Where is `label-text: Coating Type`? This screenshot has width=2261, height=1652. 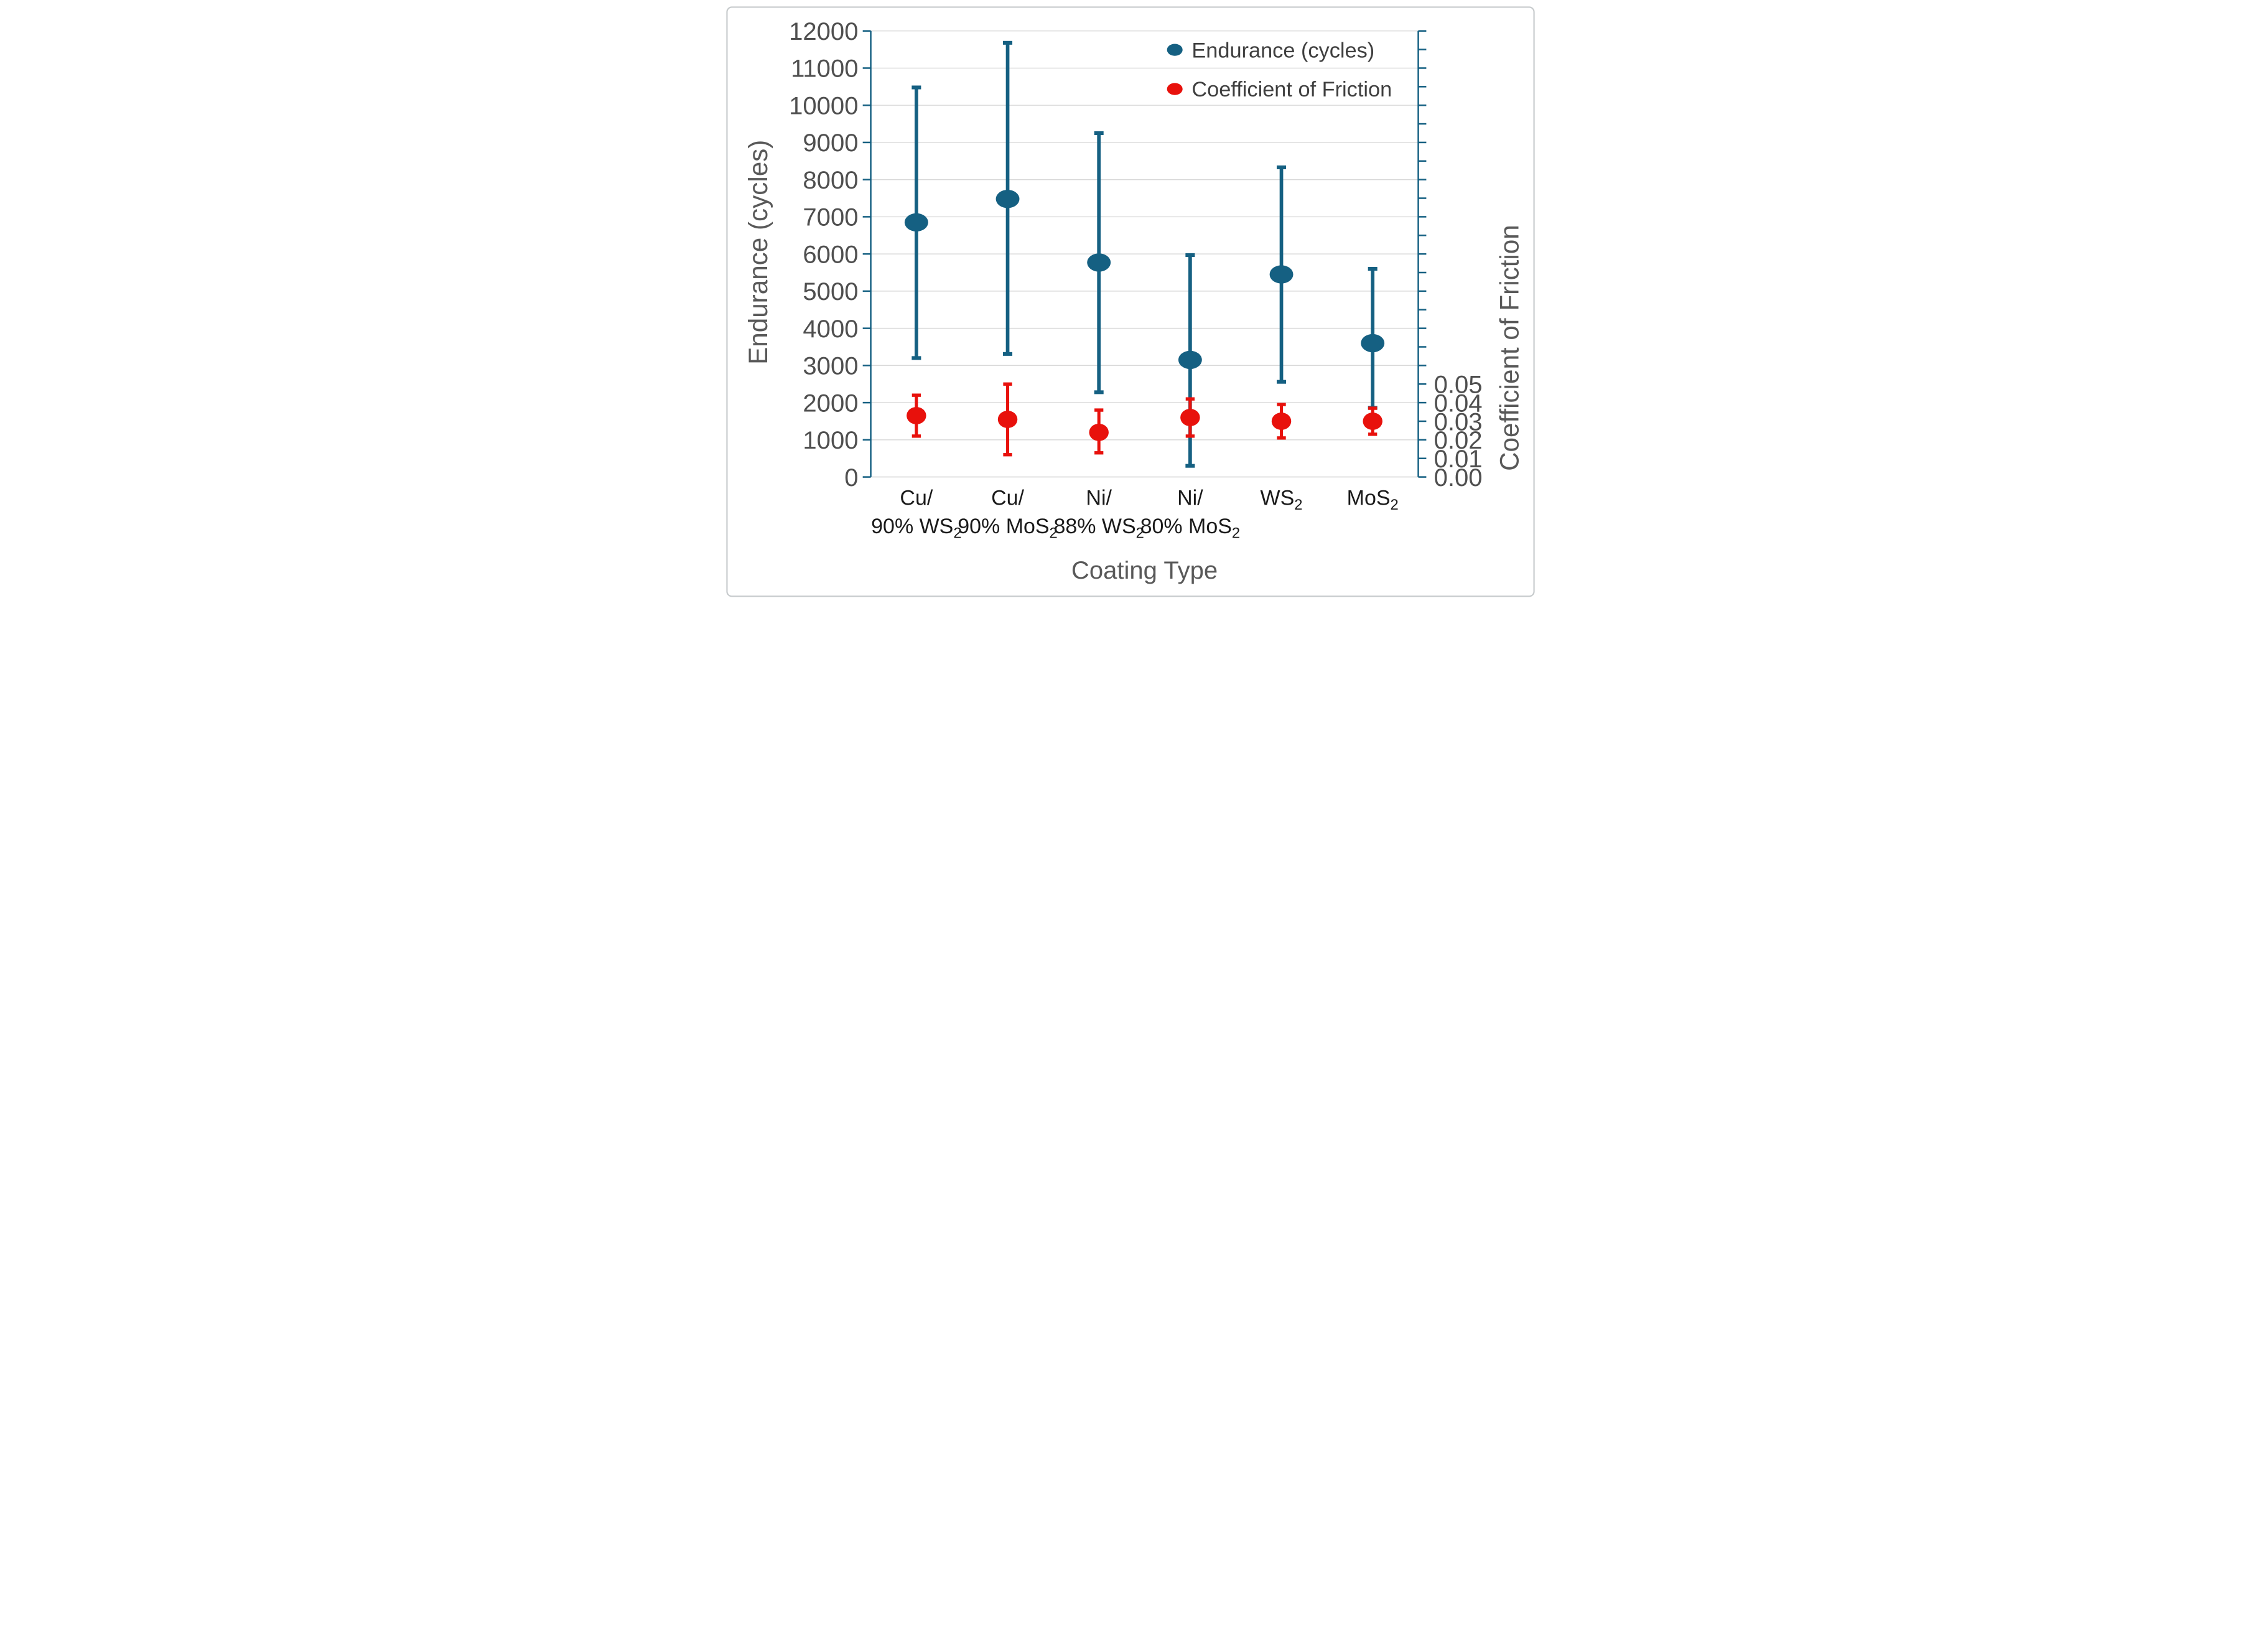 label-text: Coating Type is located at coordinates (1144, 570).